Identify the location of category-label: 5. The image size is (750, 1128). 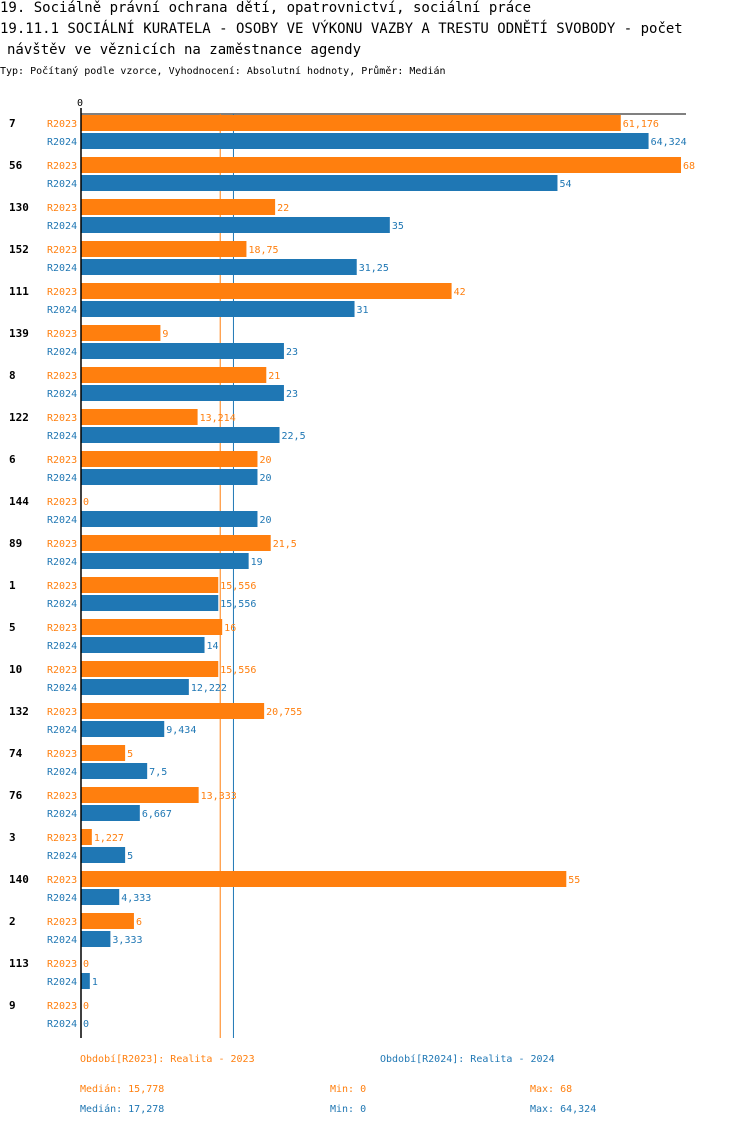
(12, 627).